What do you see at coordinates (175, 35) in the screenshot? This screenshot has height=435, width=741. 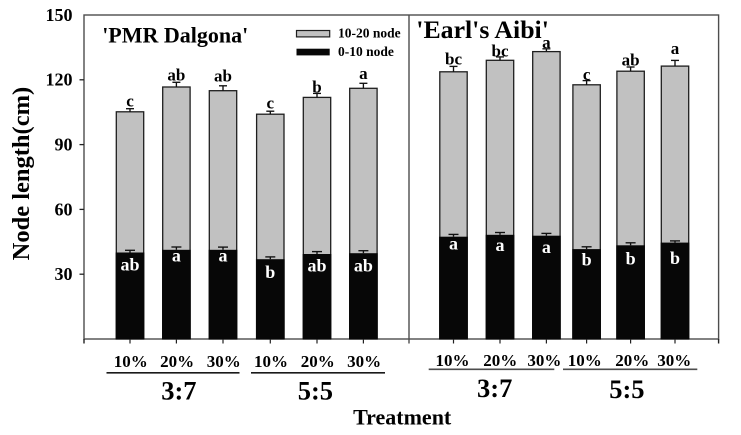 I see `svg-text: 'PMR Dalgona'` at bounding box center [175, 35].